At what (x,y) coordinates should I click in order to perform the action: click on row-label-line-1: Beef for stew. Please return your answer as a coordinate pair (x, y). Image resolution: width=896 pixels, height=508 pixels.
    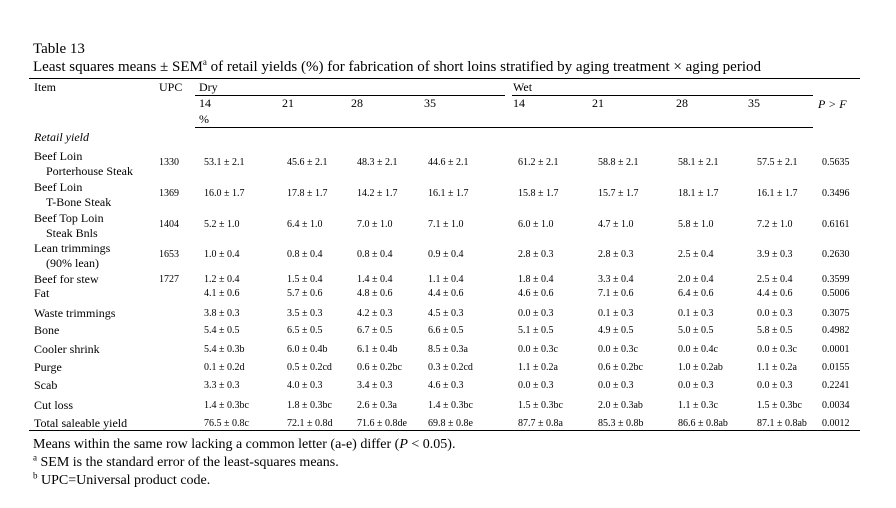
    Looking at the image, I should click on (66, 279).